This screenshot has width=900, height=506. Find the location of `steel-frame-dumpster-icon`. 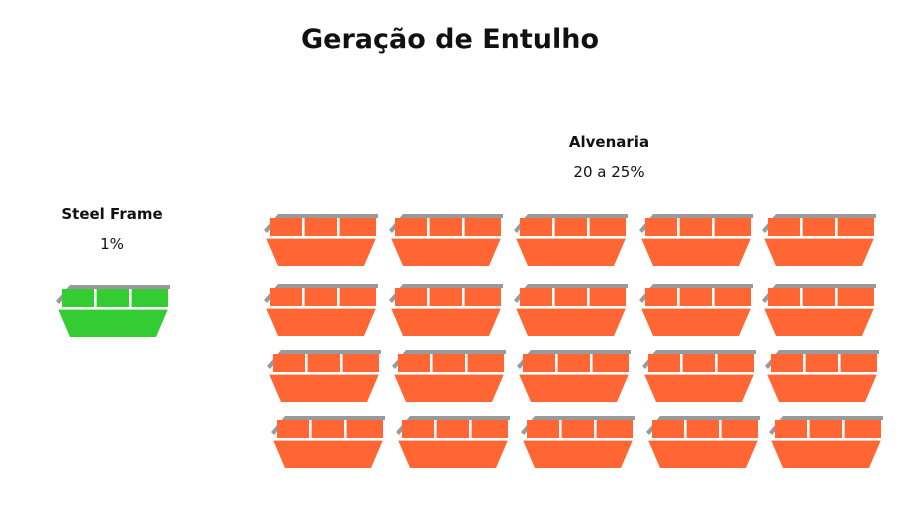

steel-frame-dumpster-icon is located at coordinates (113, 311).